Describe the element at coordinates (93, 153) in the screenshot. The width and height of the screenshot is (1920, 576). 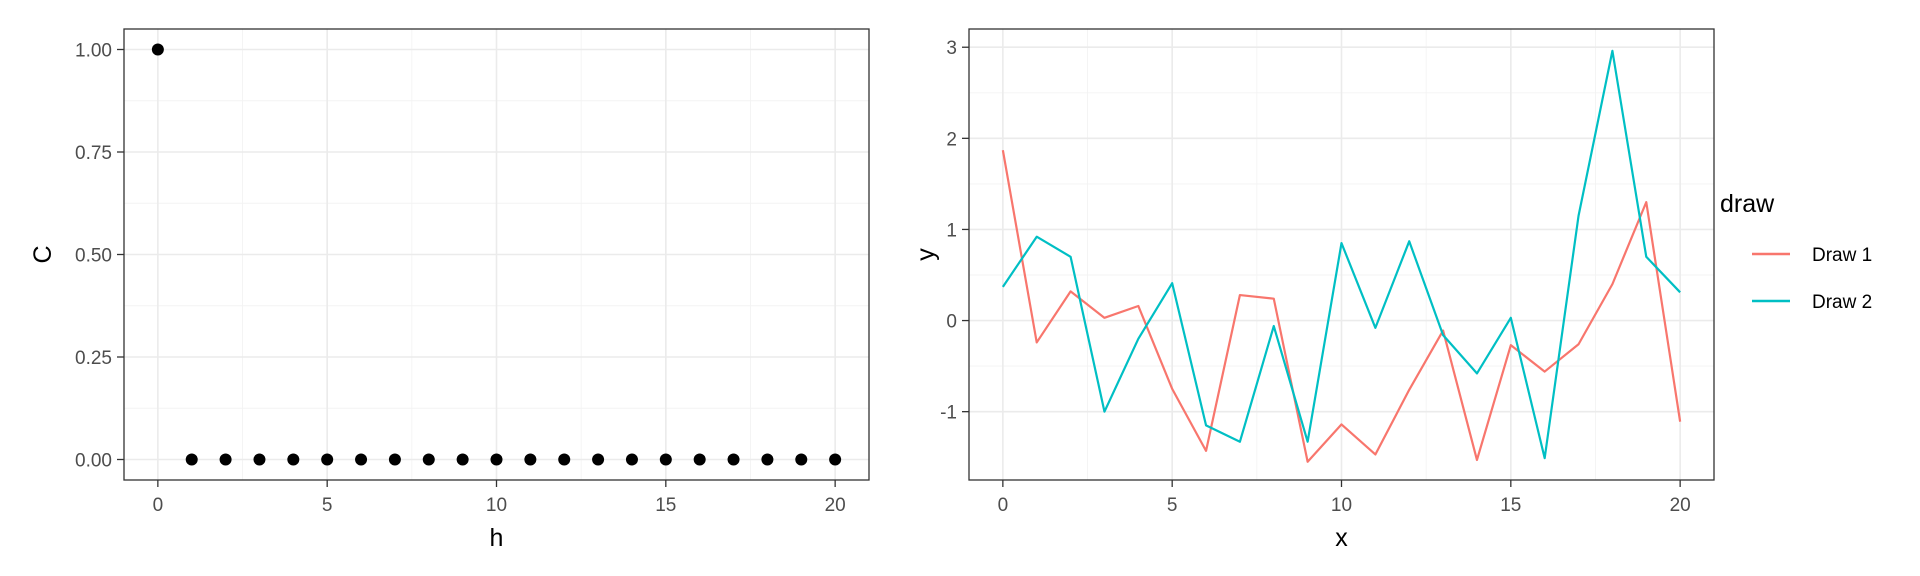
I see `left-y-tick-label: 0.75` at that location.